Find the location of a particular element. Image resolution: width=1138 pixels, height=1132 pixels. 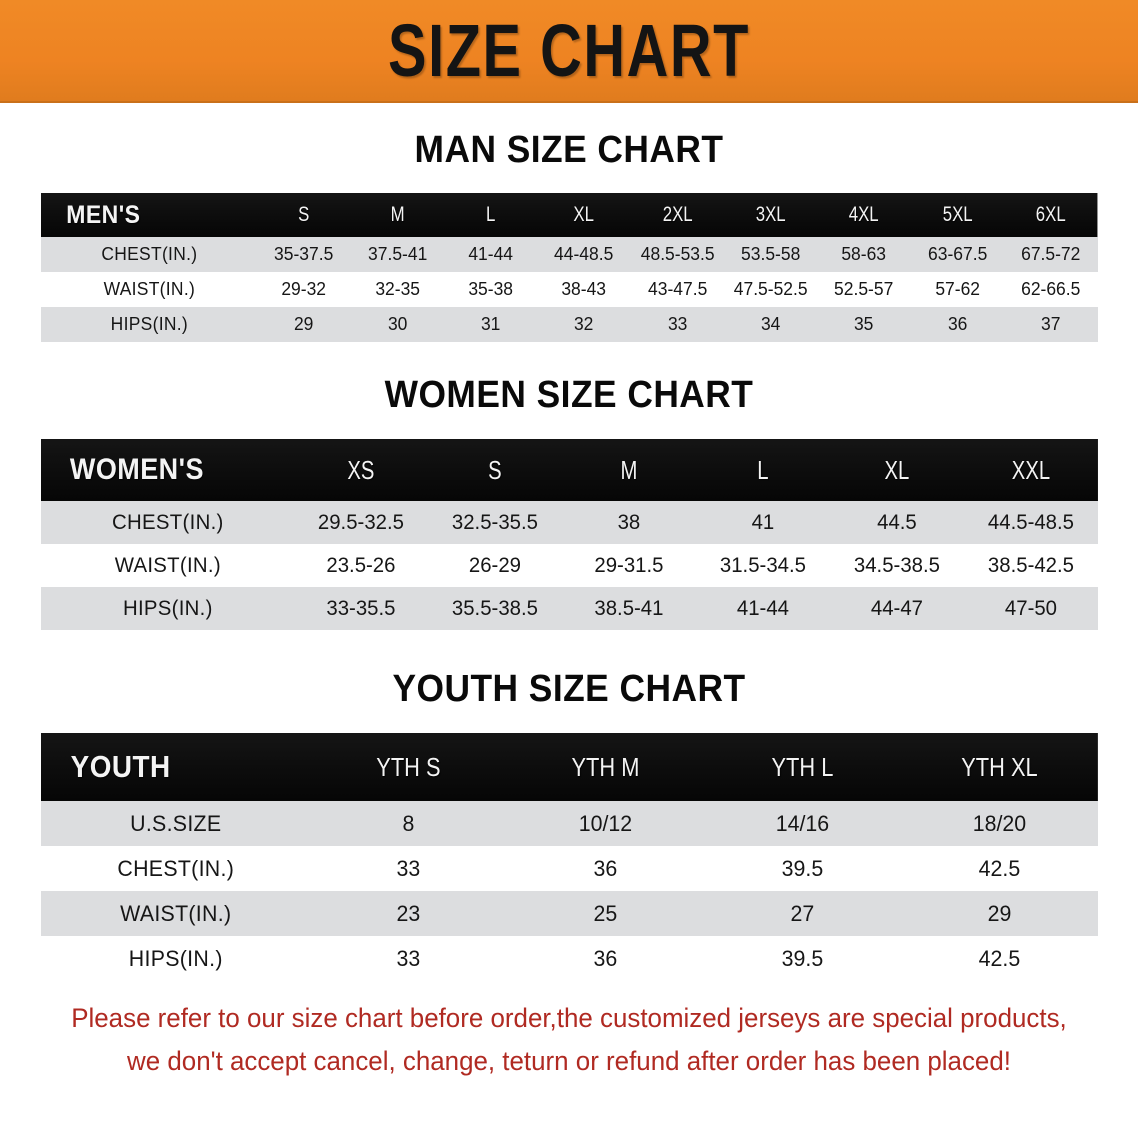

table-cell: 37 is located at coordinates (1051, 324).